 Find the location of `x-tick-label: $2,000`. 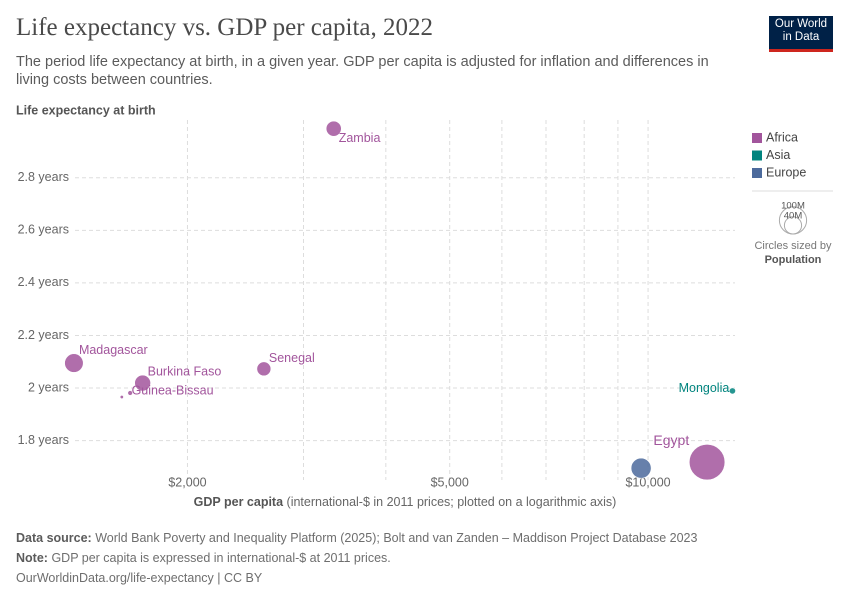

x-tick-label: $2,000 is located at coordinates (187, 482).